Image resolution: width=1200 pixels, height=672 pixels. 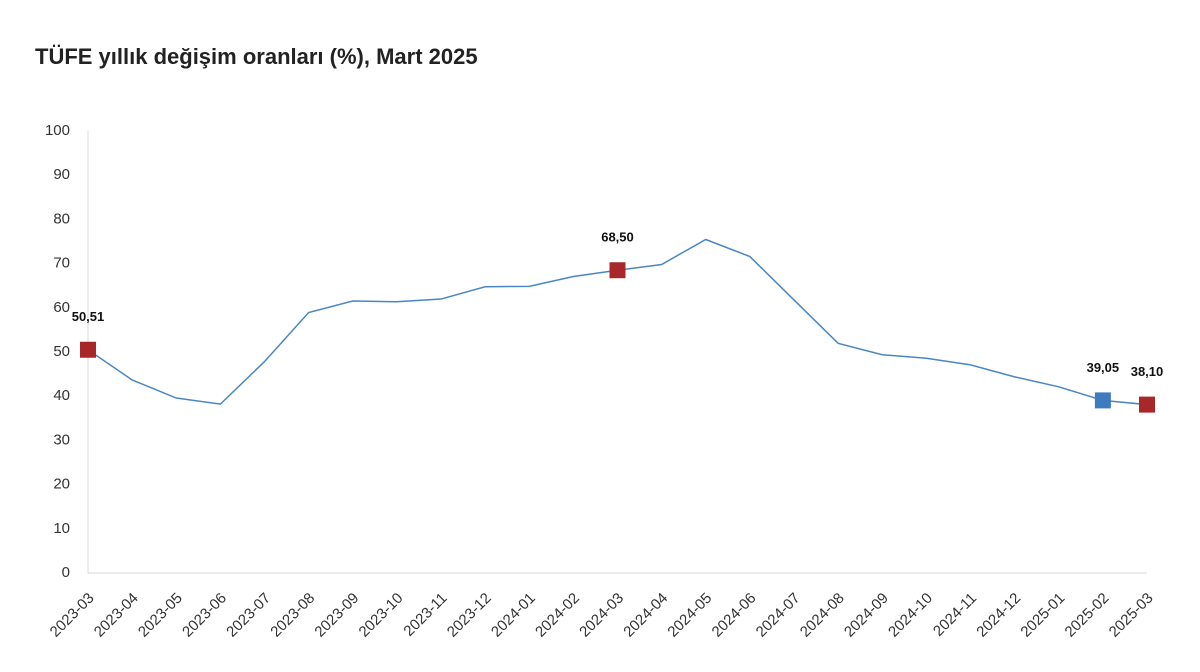 I want to click on x-tick-label: 2024-08, so click(x=822, y=615).